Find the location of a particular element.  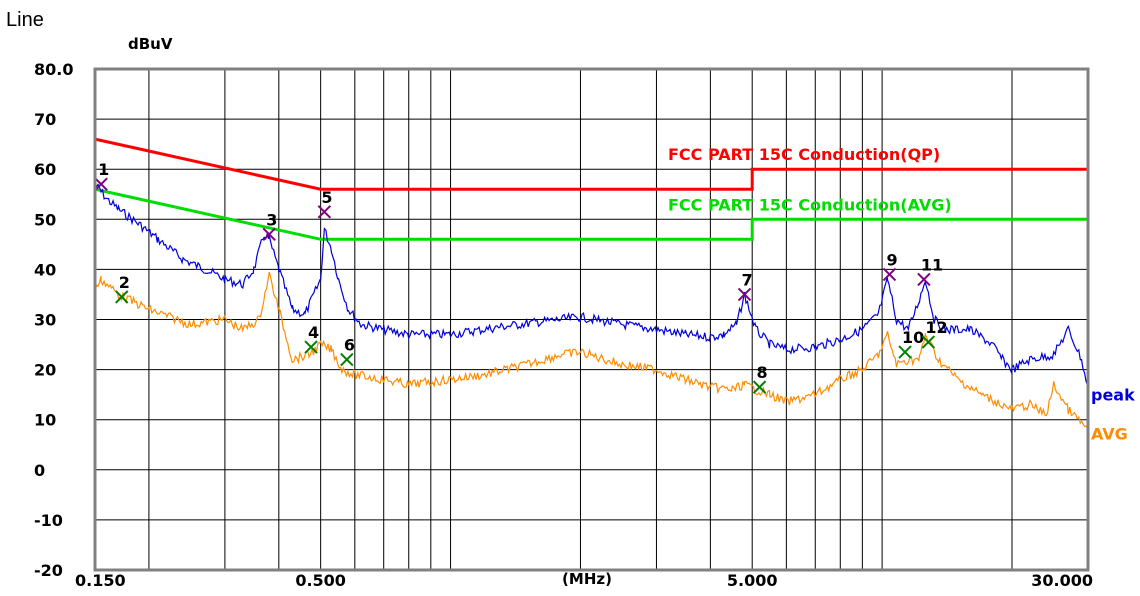

y-tick-label: 20 is located at coordinates (45, 370).